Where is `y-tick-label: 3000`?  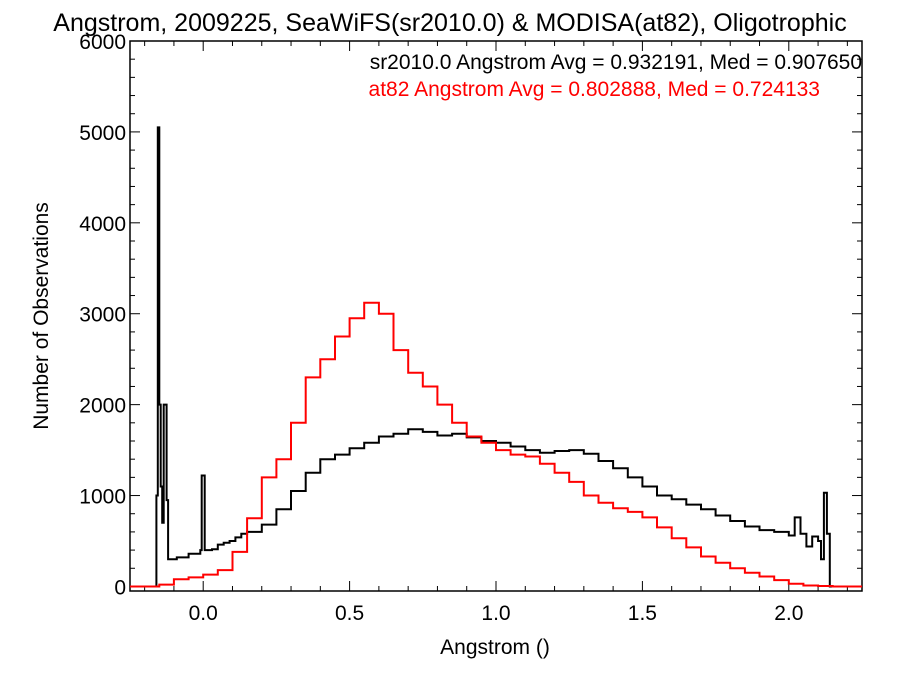 y-tick-label: 3000 is located at coordinates (102, 315).